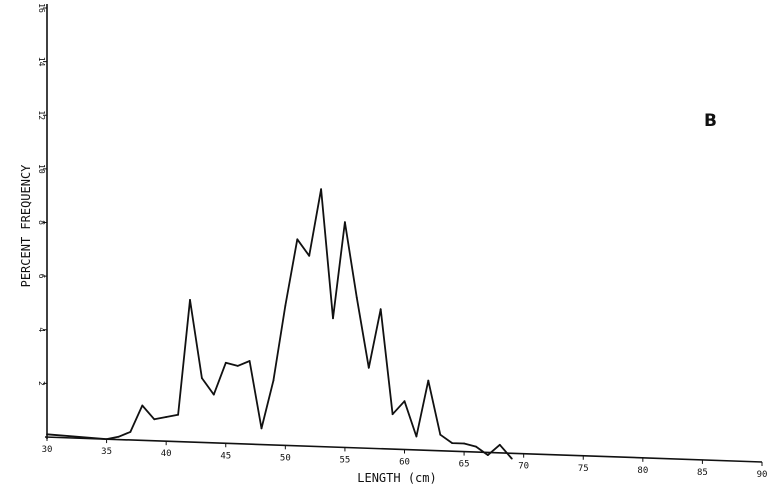  What do you see at coordinates (41, 276) in the screenshot?
I see `y-tick-label: 6` at bounding box center [41, 276].